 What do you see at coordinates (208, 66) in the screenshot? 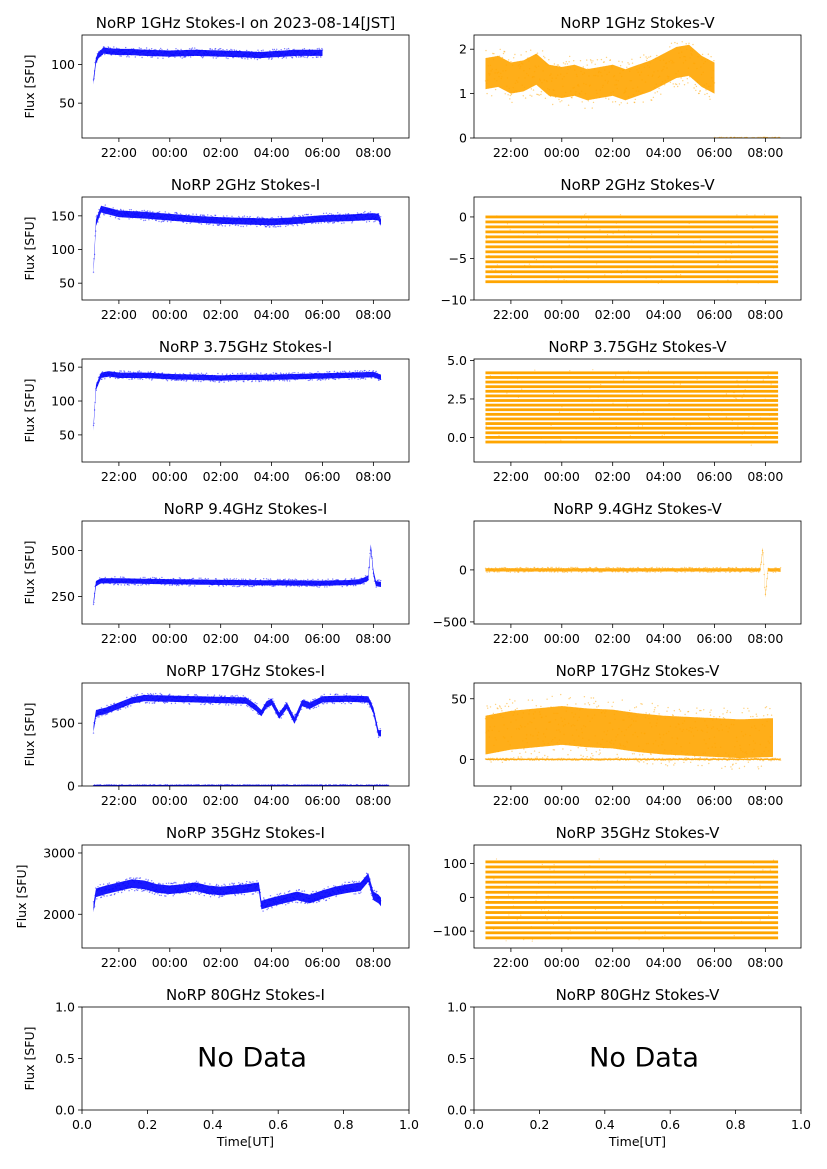
I see `series-band` at bounding box center [208, 66].